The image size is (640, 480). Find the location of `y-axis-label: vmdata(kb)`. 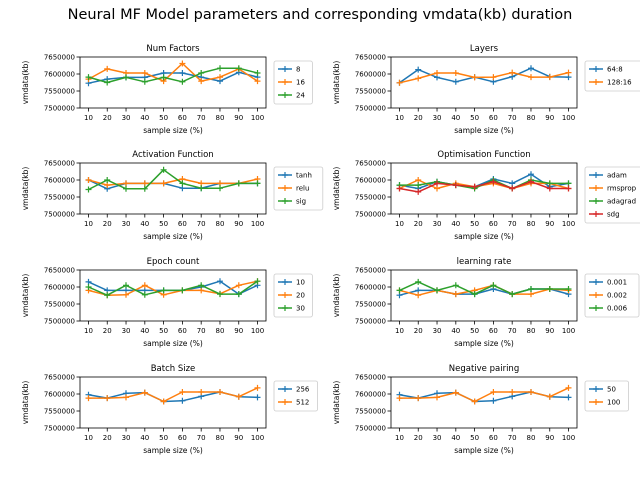

y-axis-label: vmdata(kb) is located at coordinates (25, 189).